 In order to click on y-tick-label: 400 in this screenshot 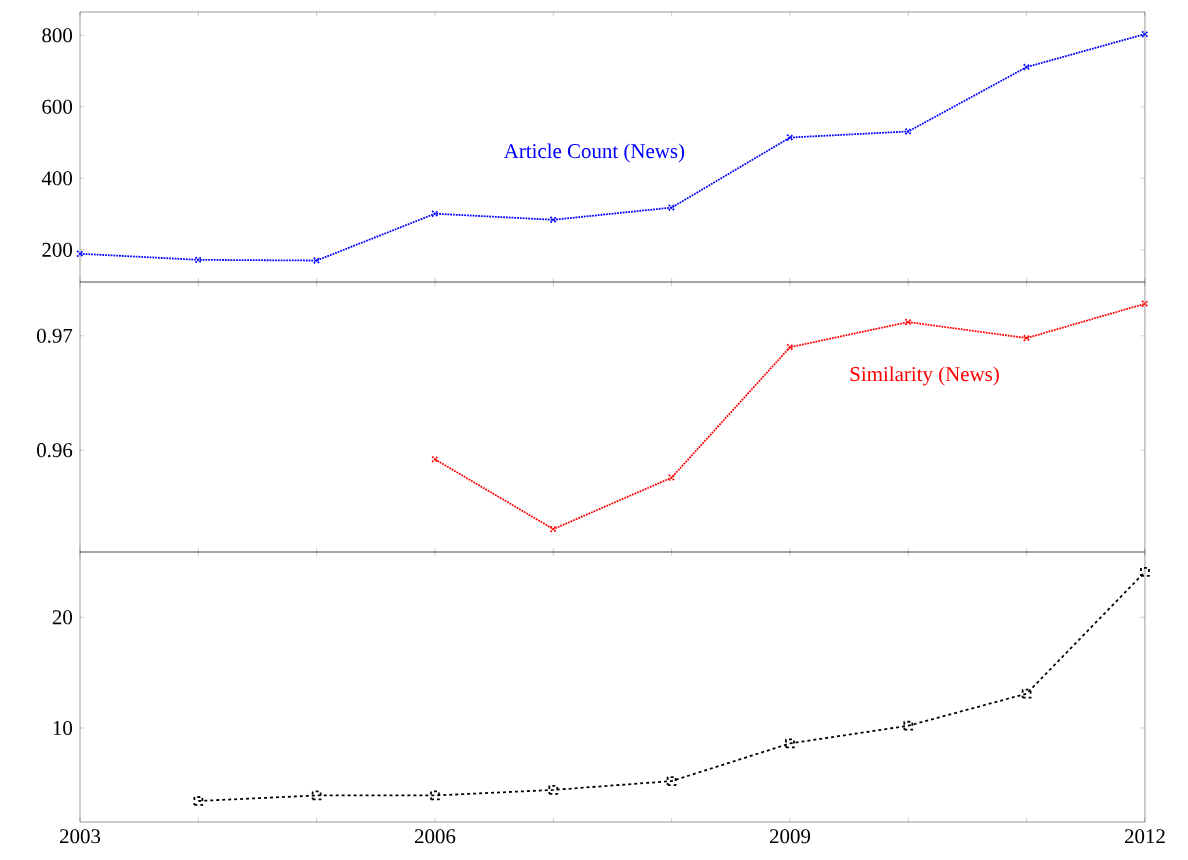, I will do `click(57, 178)`.